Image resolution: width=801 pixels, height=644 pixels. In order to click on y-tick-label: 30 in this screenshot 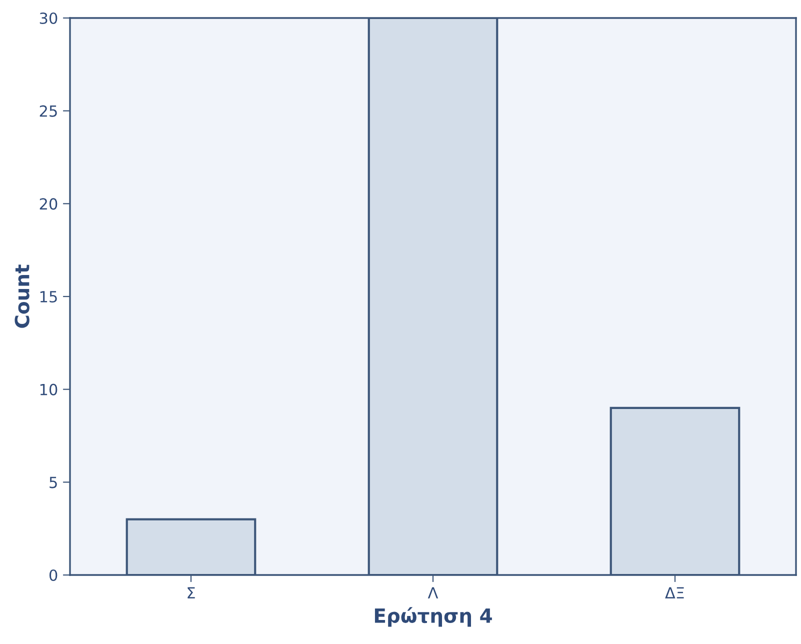, I will do `click(49, 18)`.